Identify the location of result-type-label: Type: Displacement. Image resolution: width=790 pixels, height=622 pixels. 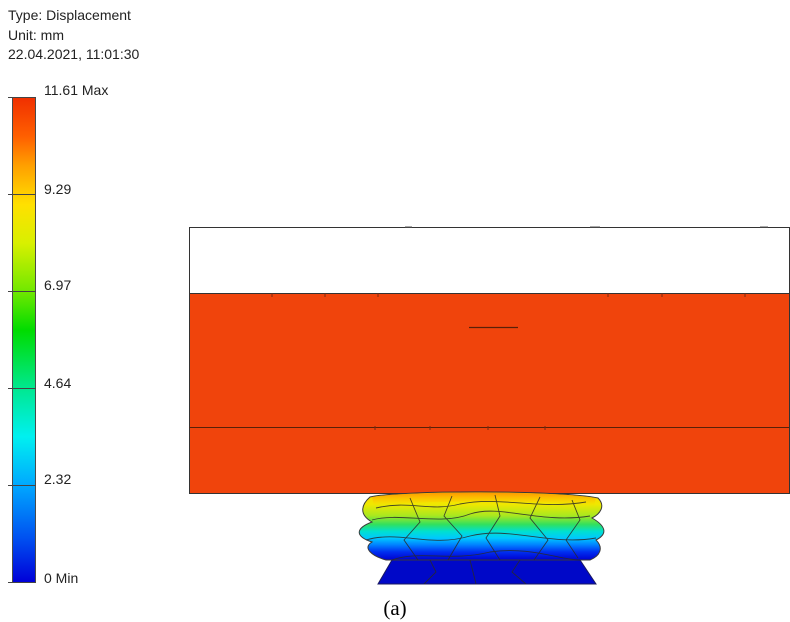
(69, 15).